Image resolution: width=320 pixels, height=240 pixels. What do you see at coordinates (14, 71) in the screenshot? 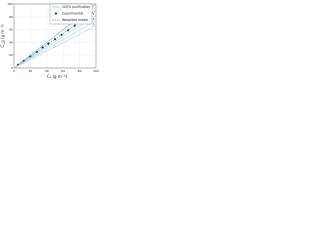
I see `x-tick-label: 0` at bounding box center [14, 71].